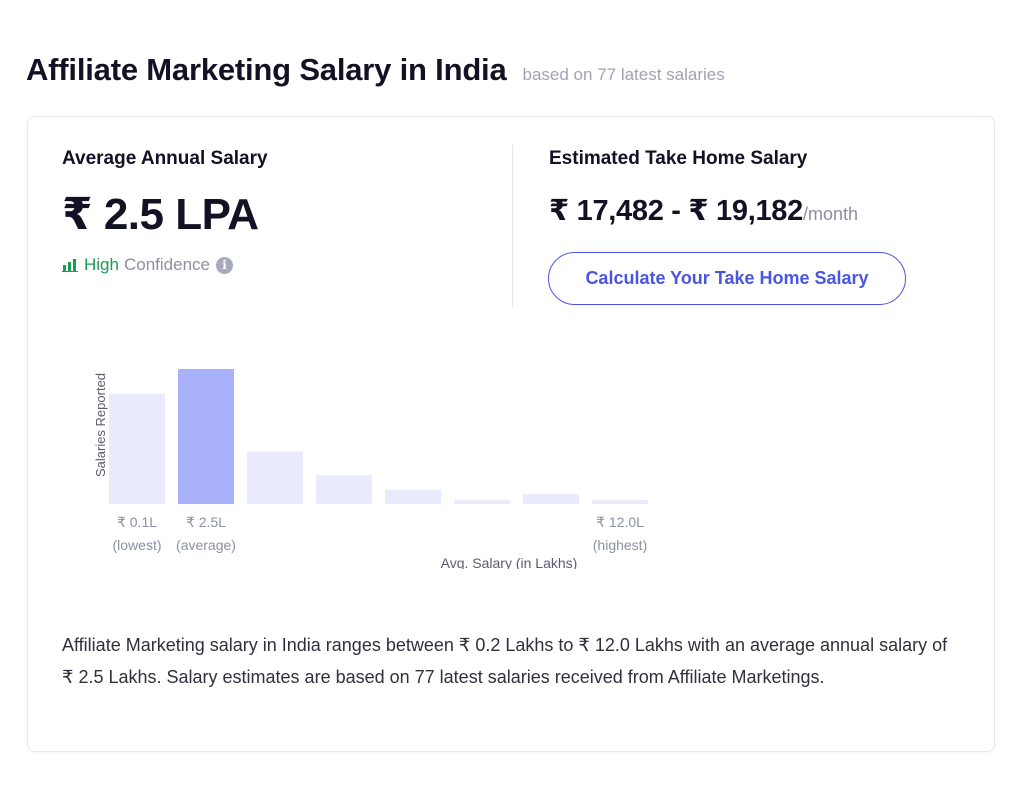 The image size is (1024, 791). Describe the element at coordinates (678, 158) in the screenshot. I see `take-home-label: Estimated Take Home Salary` at that location.